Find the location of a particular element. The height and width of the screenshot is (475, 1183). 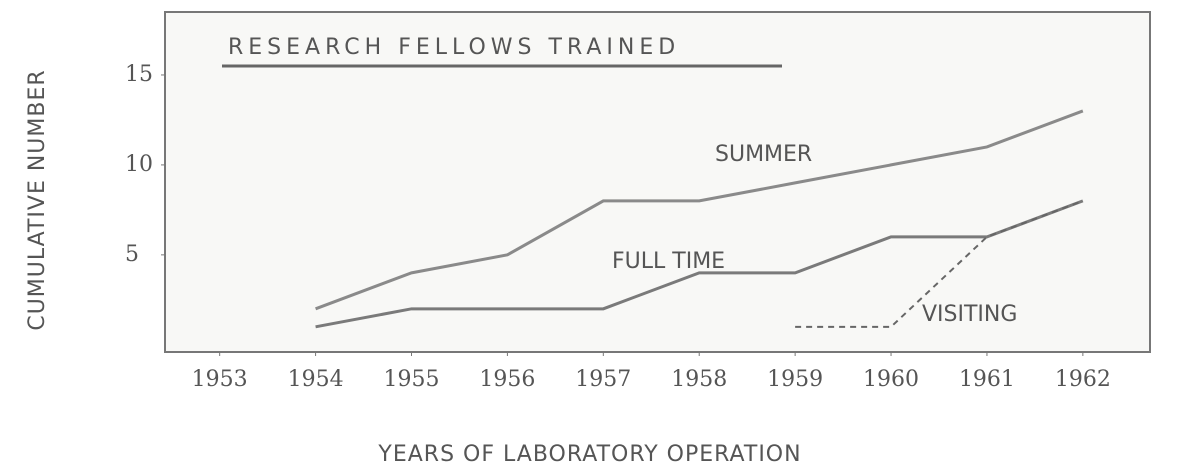

x-axis-label: YEARS OF LABORATORY OPERATION is located at coordinates (589, 454).